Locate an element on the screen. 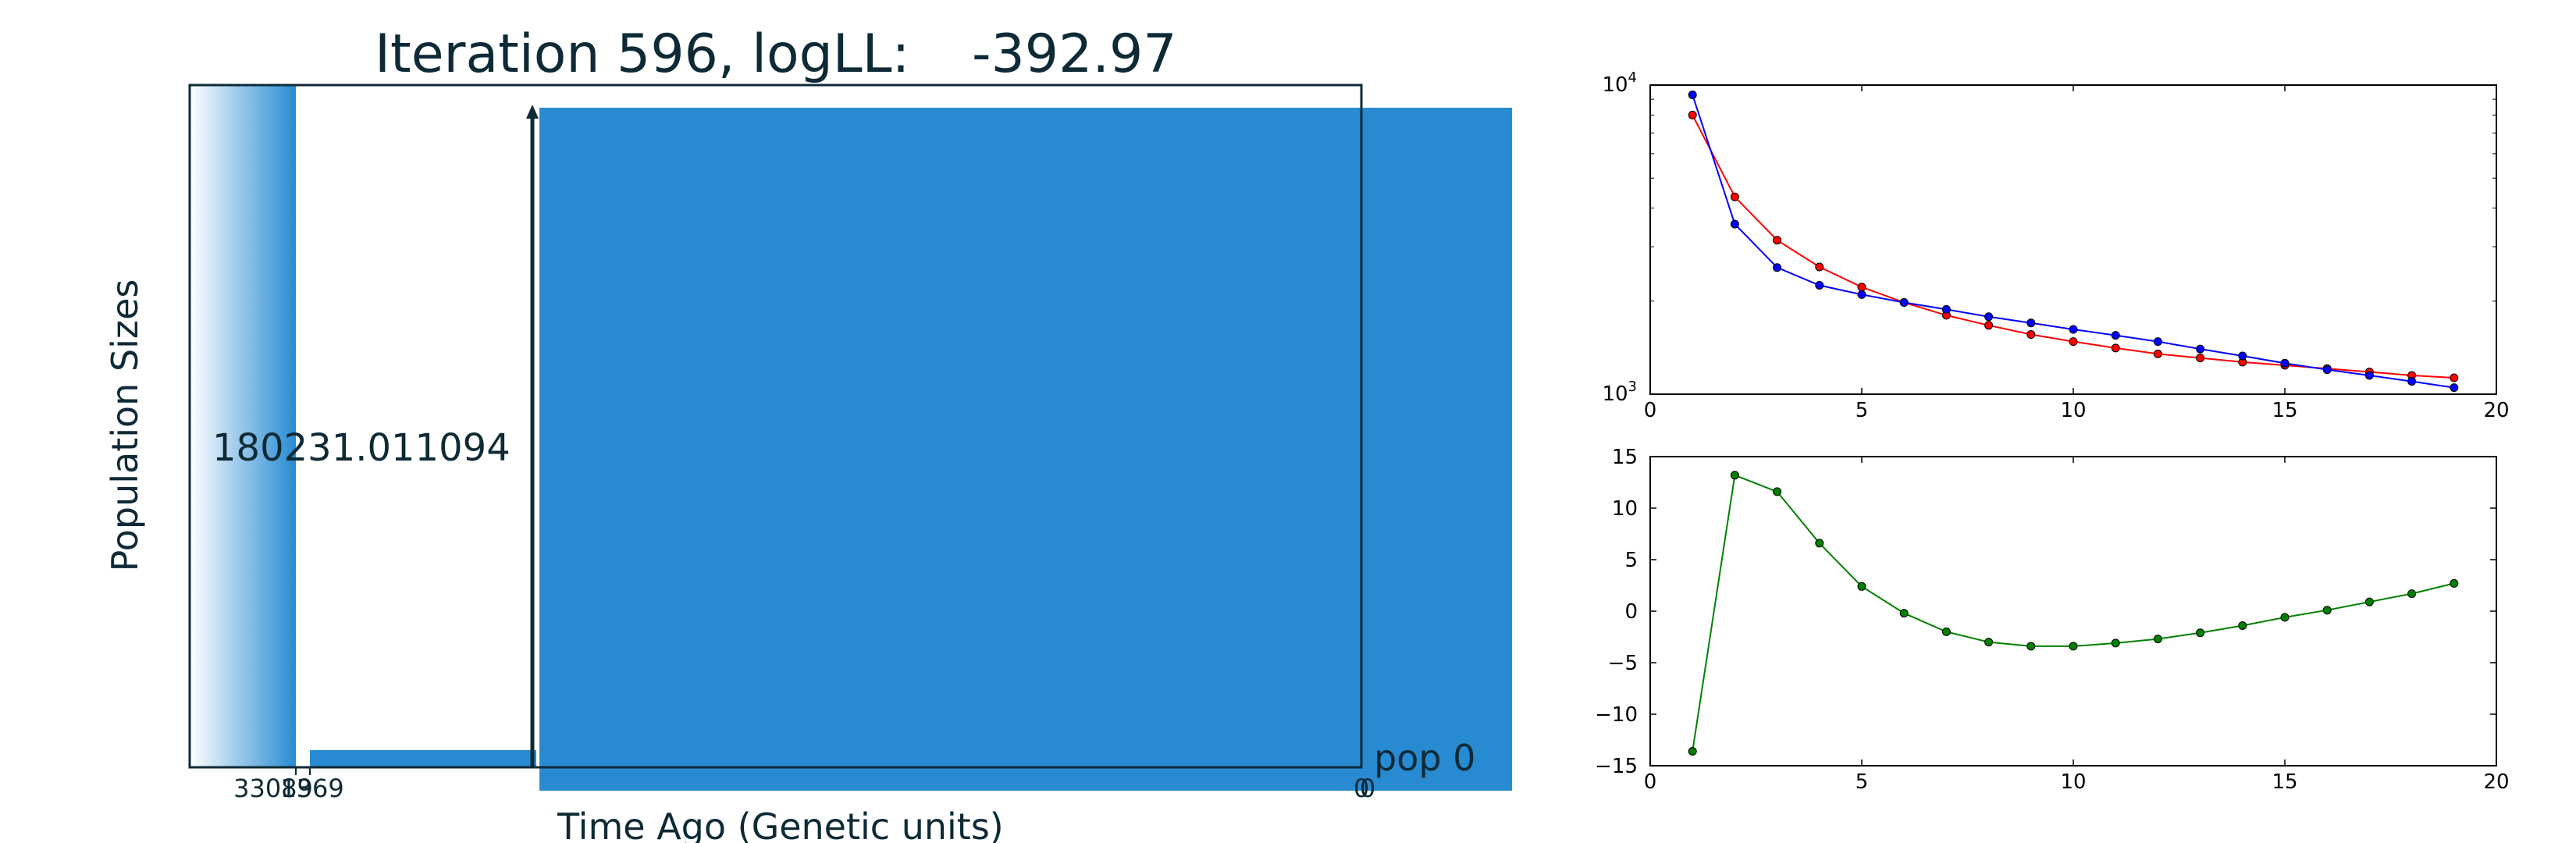 The height and width of the screenshot is (843, 2576). bottom-right-panel: 0 5 10 15 20 −15 −10 −5 0 5 10 15 is located at coordinates (2052, 620).